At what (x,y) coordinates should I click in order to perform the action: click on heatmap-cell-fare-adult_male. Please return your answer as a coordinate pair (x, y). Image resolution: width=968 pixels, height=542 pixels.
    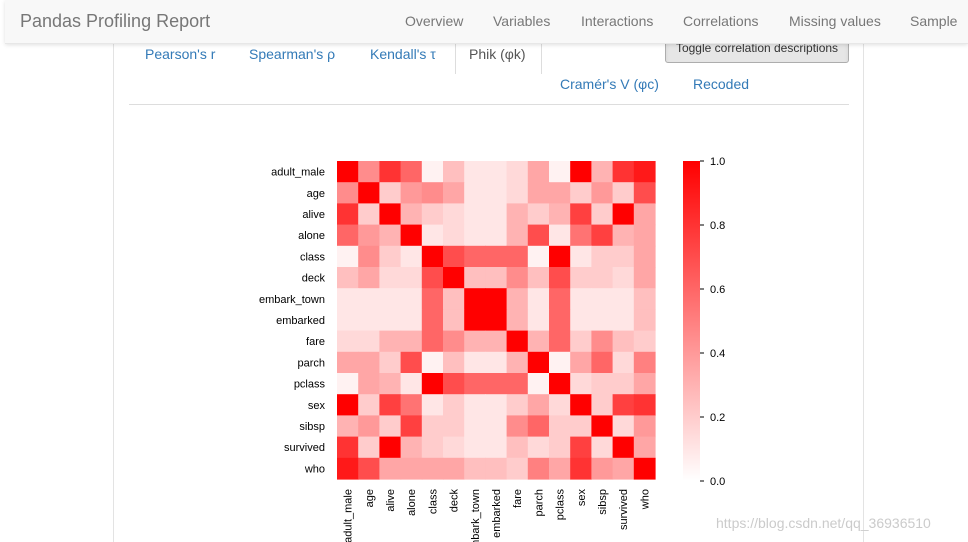
    Looking at the image, I should click on (348, 341).